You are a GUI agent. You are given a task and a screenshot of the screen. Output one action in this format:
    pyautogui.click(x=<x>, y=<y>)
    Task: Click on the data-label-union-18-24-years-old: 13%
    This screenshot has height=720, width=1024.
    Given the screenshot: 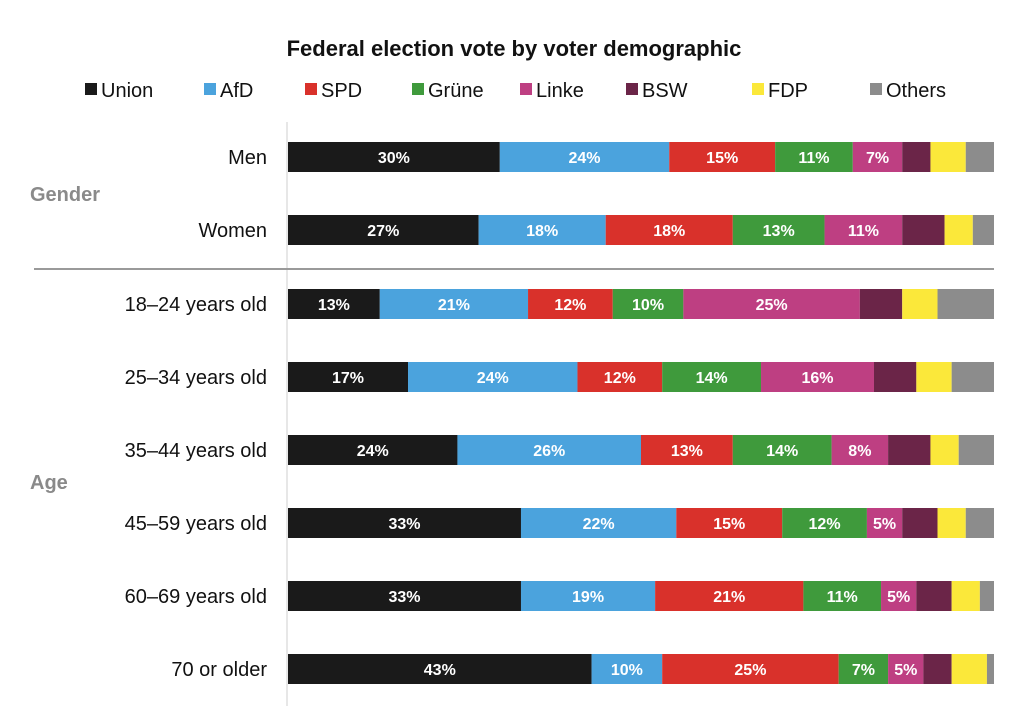 What is the action you would take?
    pyautogui.click(x=334, y=305)
    